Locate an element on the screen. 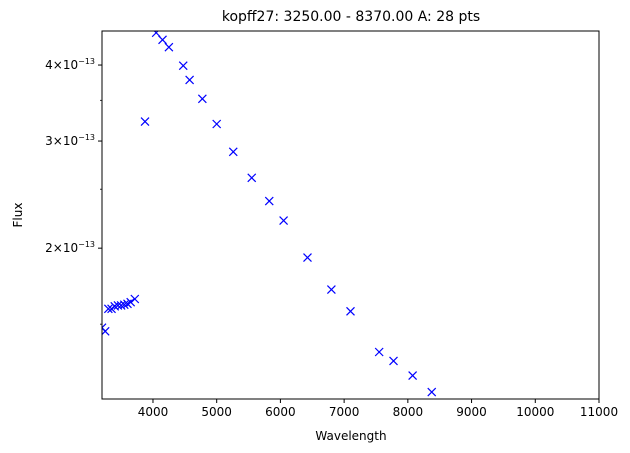 This screenshot has width=630, height=453. x-tick-label: 9000 is located at coordinates (471, 412).